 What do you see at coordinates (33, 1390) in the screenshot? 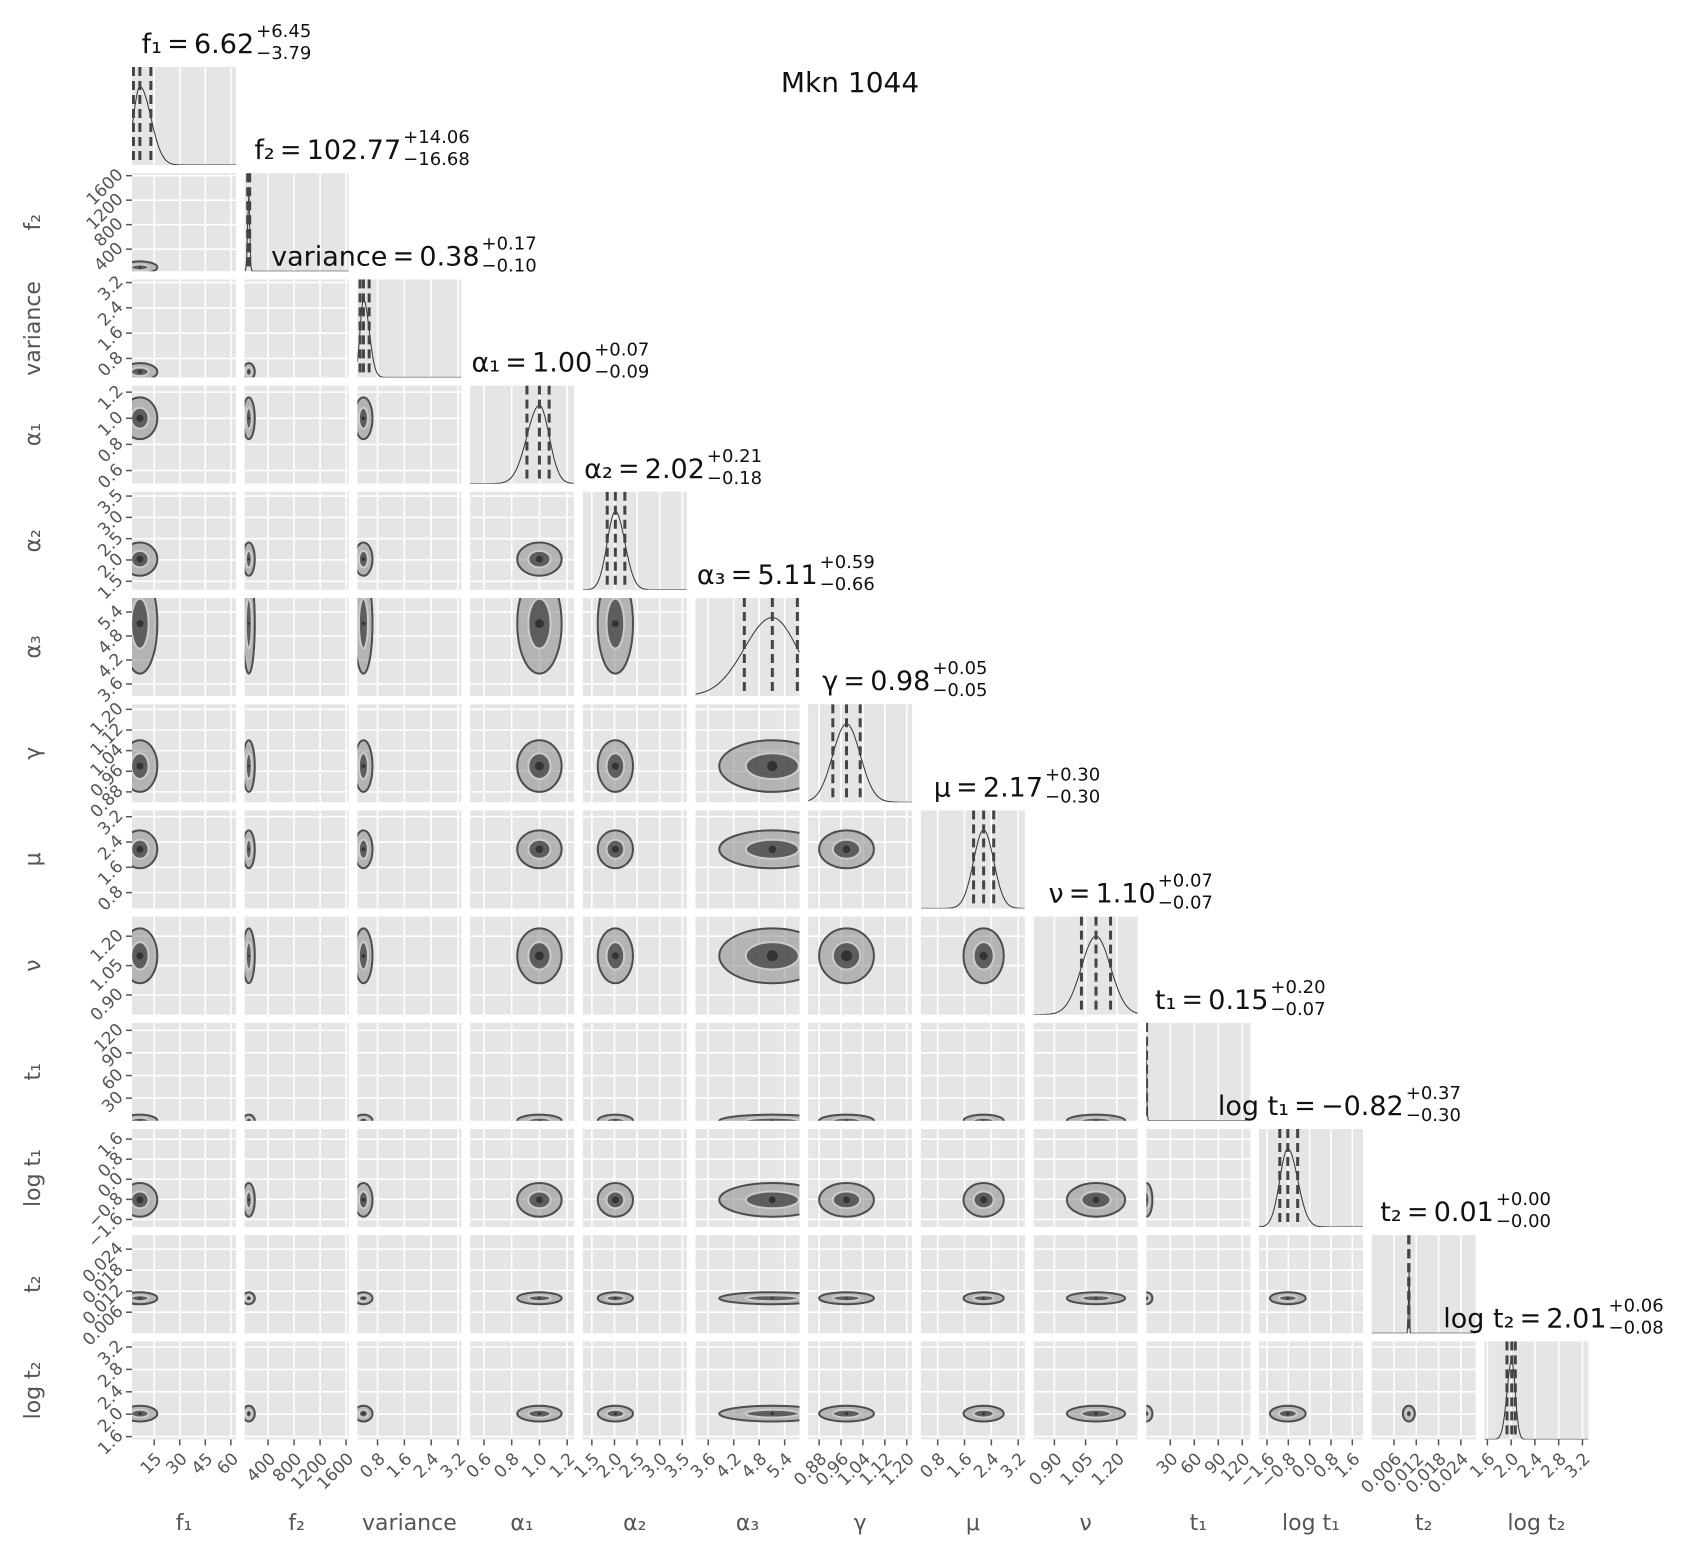
I see `y-axis-label: log t₂` at bounding box center [33, 1390].